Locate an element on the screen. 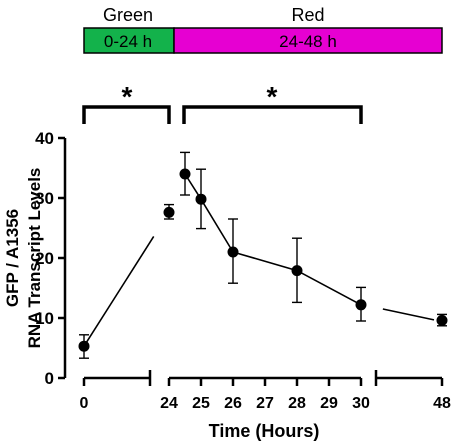 The image size is (457, 443). x-tick-label: 48 is located at coordinates (442, 403).